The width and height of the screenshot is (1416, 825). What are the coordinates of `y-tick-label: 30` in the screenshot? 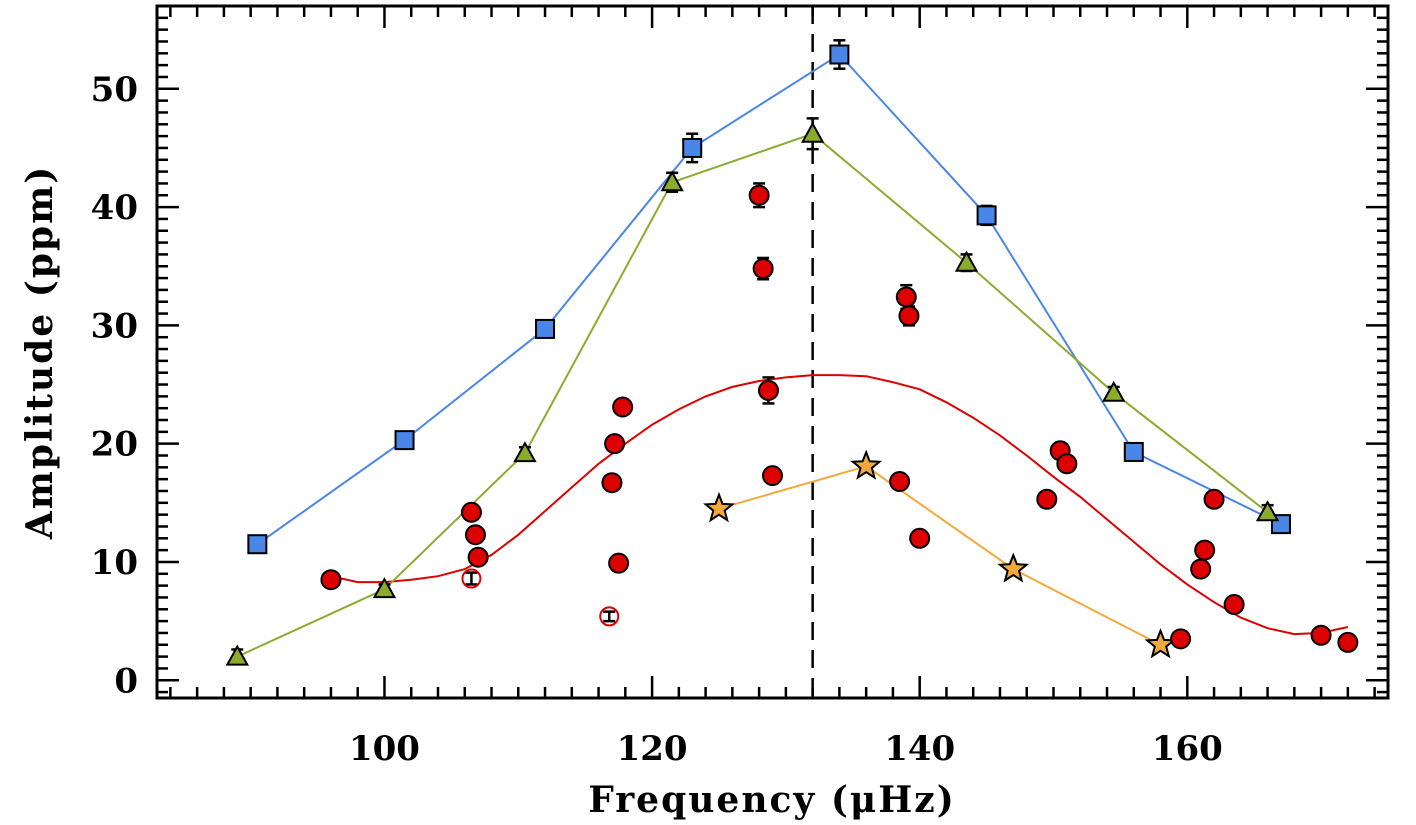 It's located at (114, 326).